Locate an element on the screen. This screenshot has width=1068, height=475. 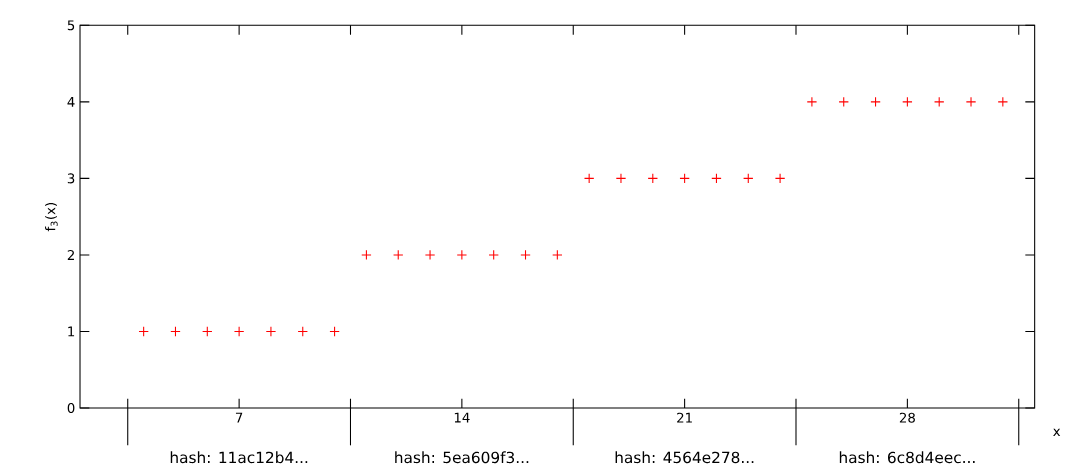
y-tick-label: 3 is located at coordinates (71, 178).